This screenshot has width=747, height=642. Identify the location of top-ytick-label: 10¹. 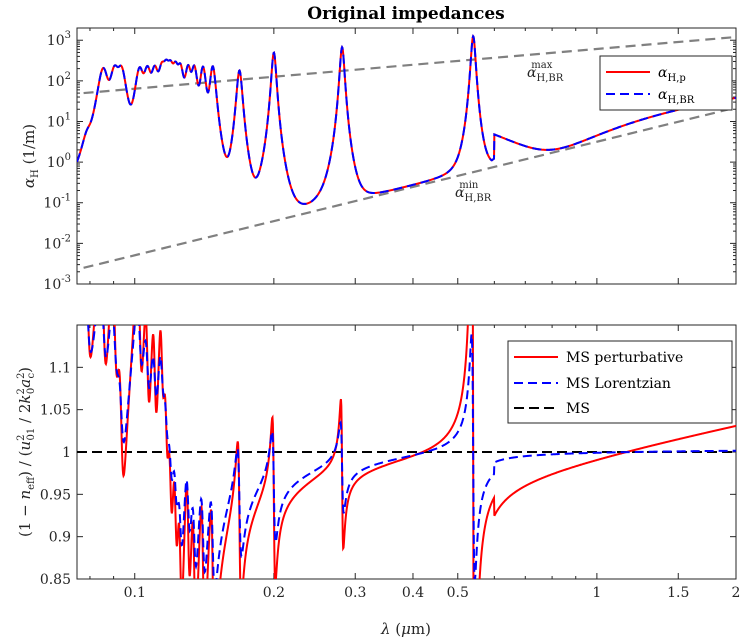
(59, 120).